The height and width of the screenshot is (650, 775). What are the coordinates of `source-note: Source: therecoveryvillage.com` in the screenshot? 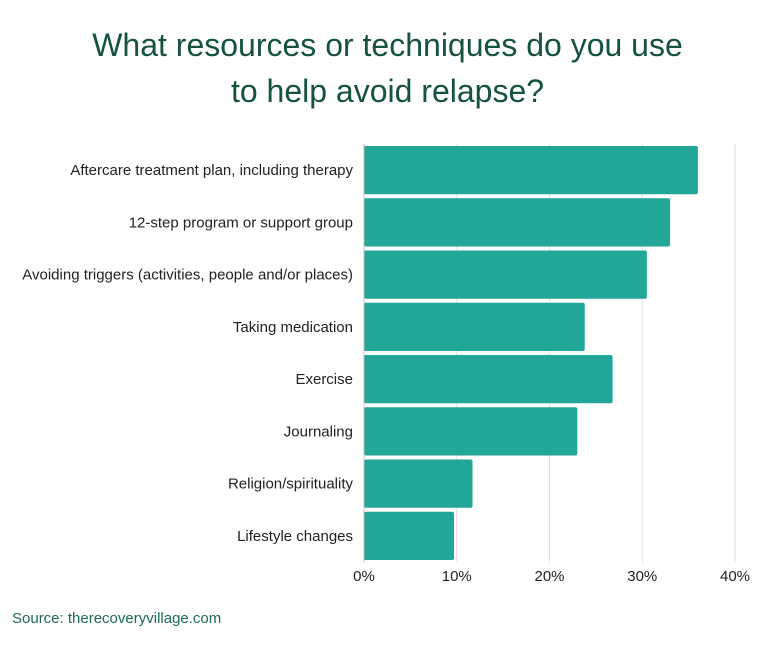 It's located at (117, 618).